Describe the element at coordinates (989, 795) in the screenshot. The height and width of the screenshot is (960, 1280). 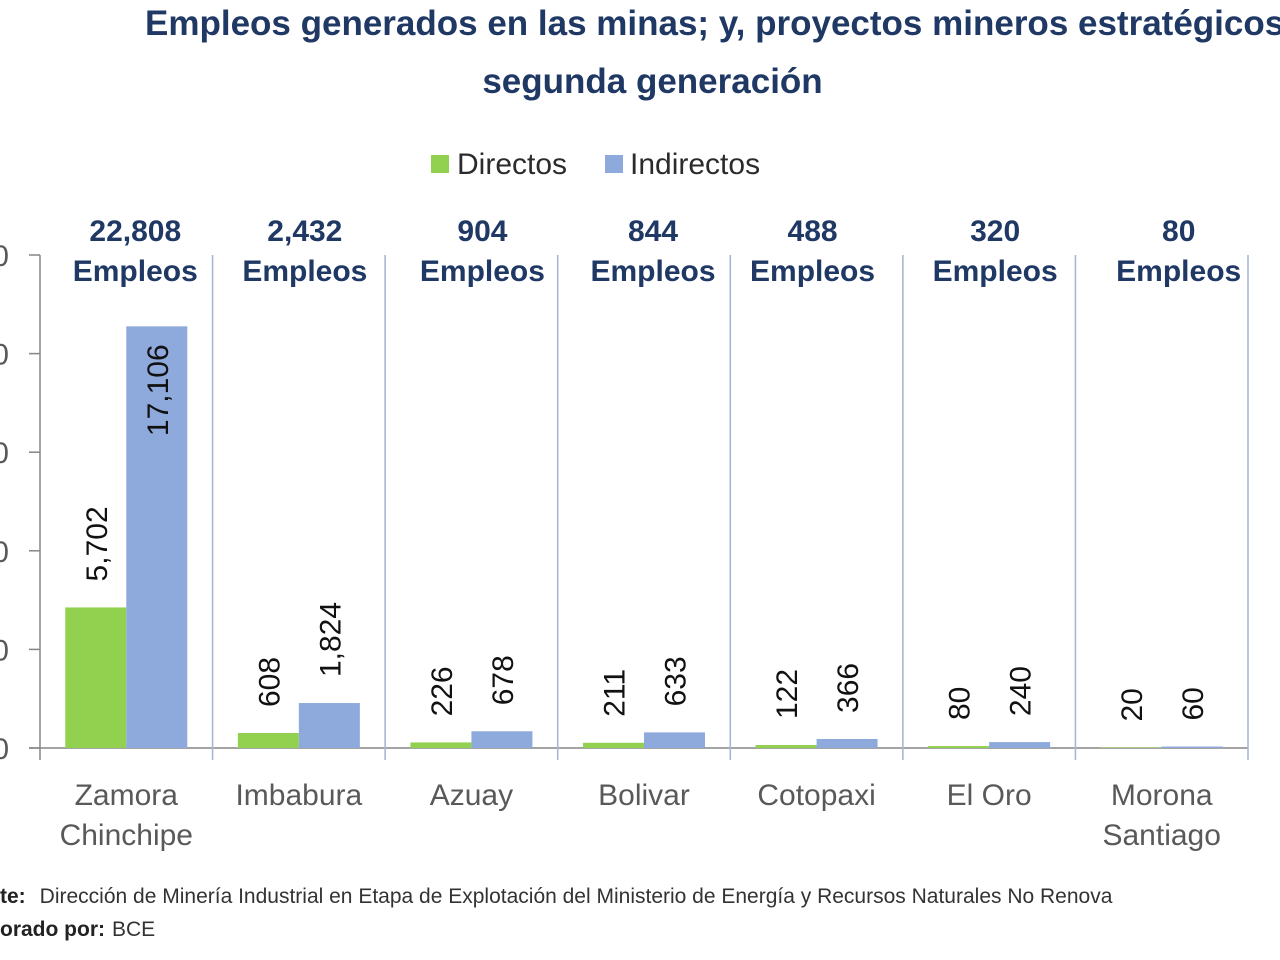
I see `x-tick-label: El Oro` at that location.